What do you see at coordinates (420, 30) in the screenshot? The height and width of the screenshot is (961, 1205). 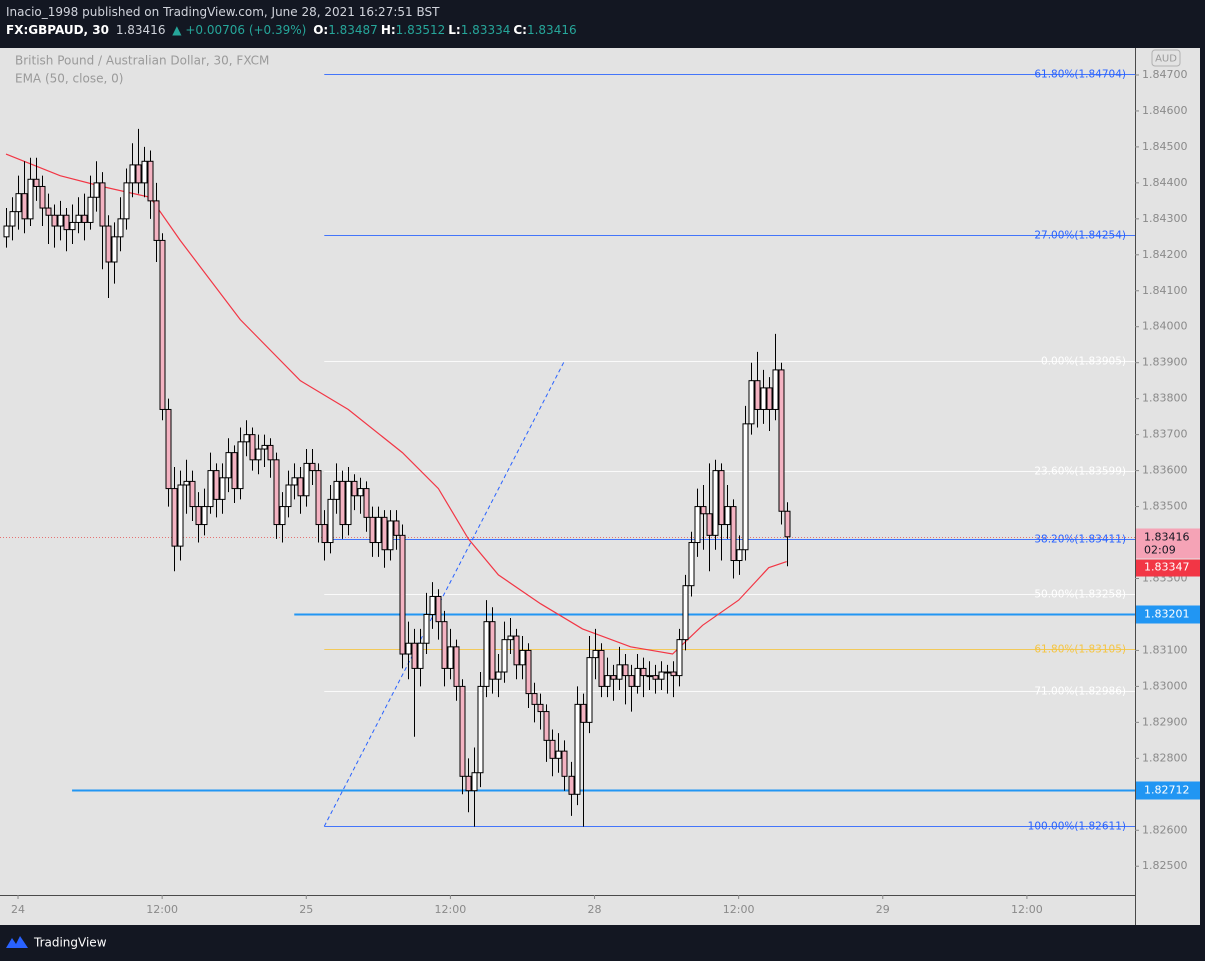 I see `ohlc-value: 1.83512` at bounding box center [420, 30].